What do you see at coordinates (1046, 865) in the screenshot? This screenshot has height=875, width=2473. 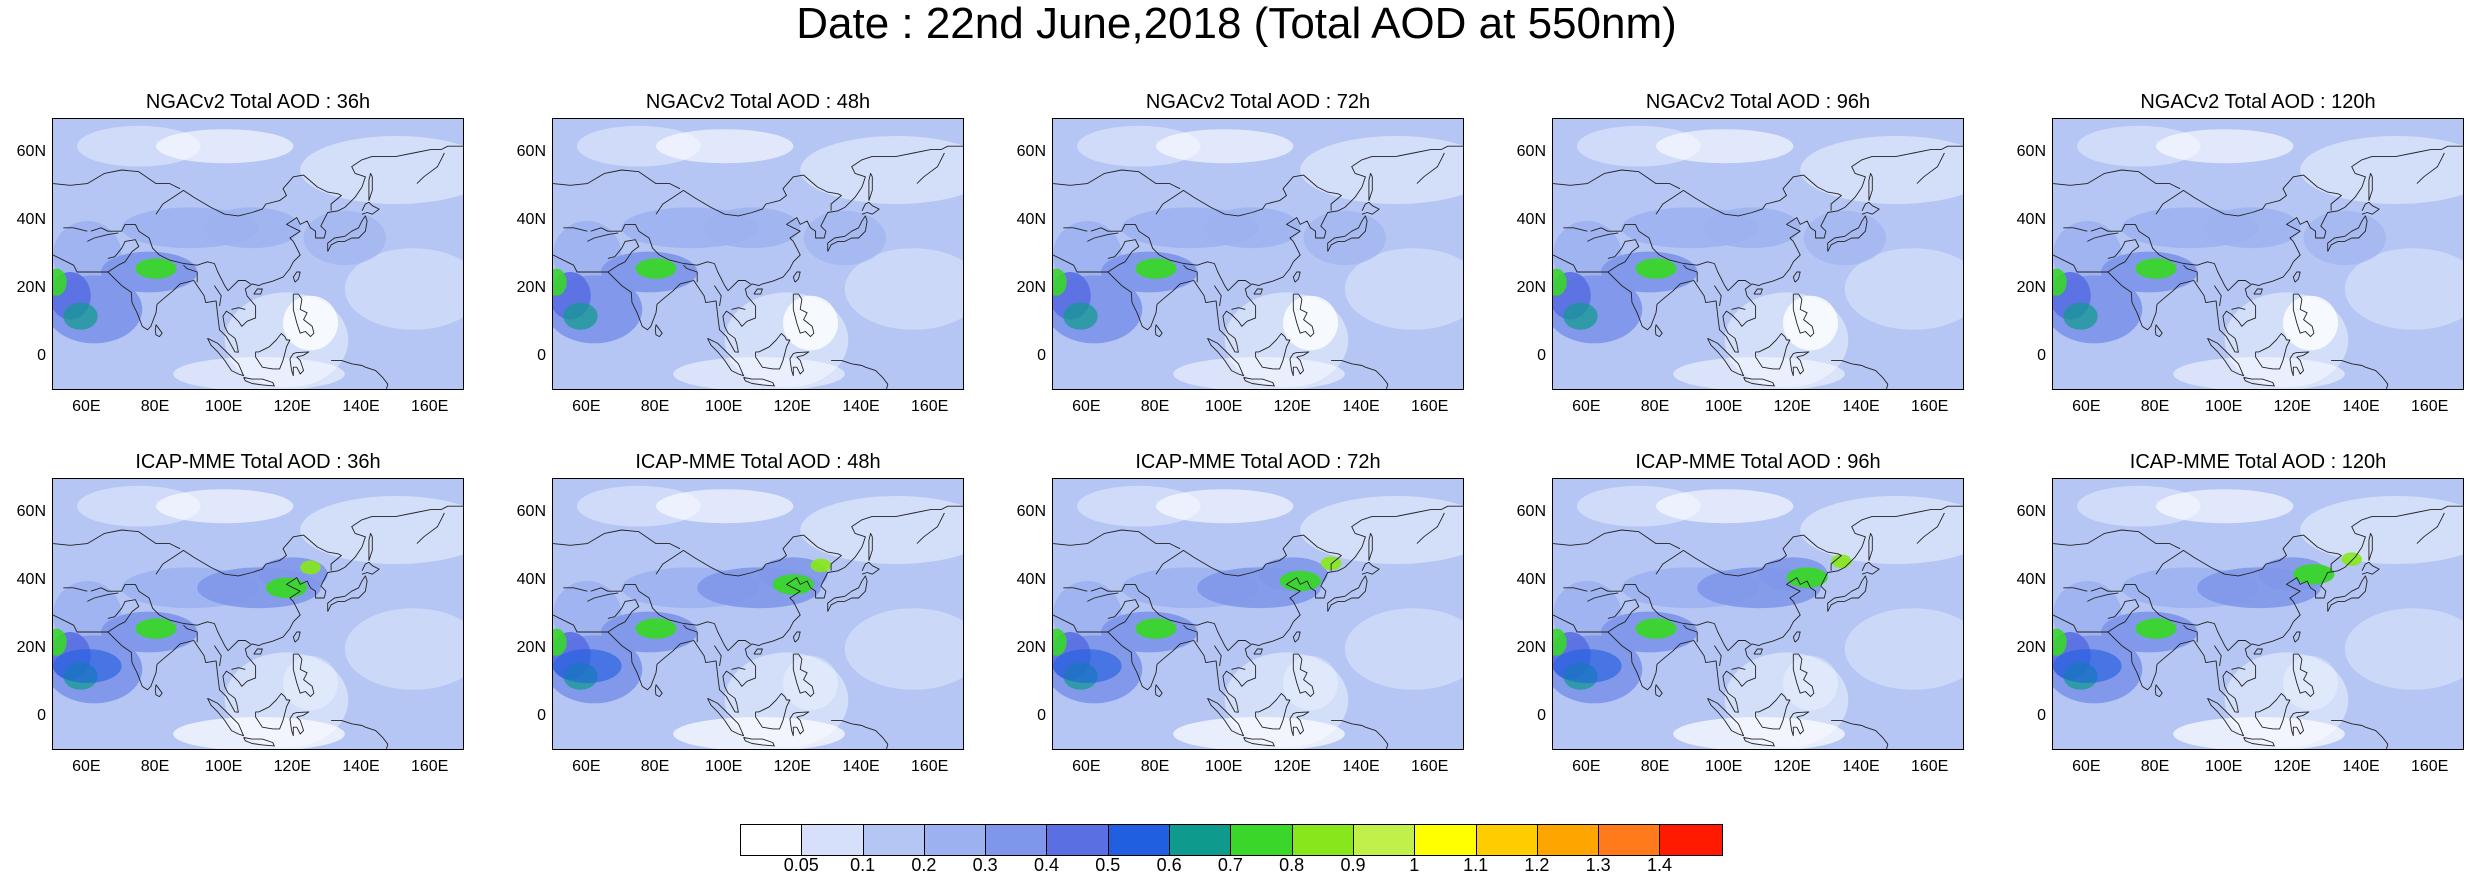 I see `colorbar-label: 0.4` at bounding box center [1046, 865].